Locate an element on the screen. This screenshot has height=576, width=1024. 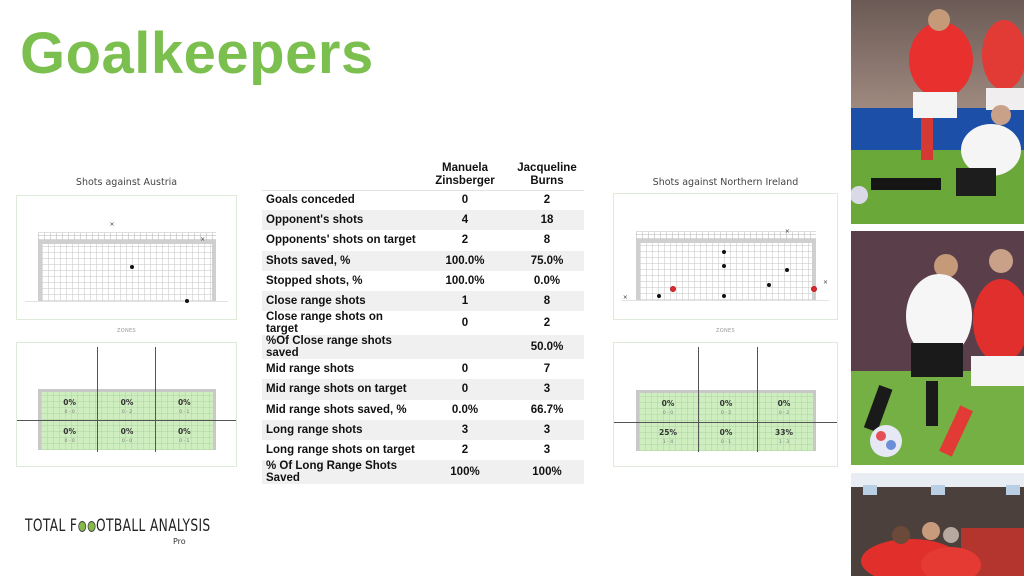
photo-dribble-image is located at coordinates (937, 348).